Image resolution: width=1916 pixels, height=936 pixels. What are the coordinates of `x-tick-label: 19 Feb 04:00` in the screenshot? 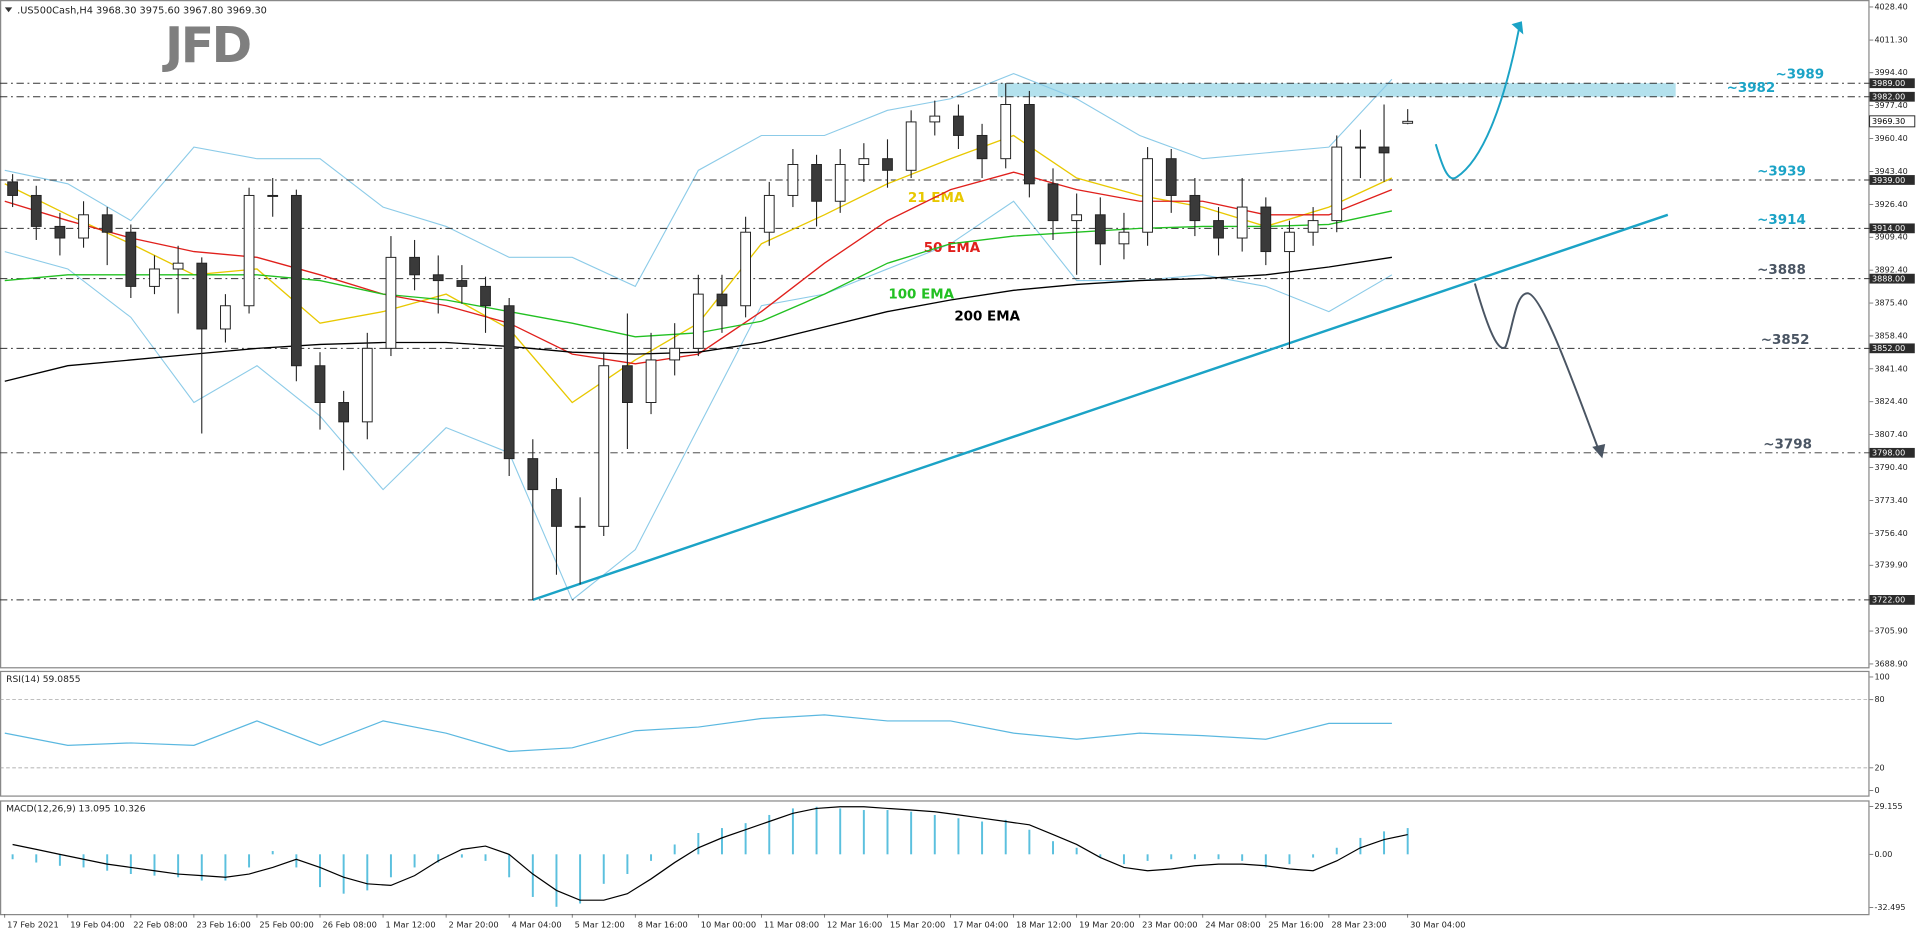 It's located at (97, 925).